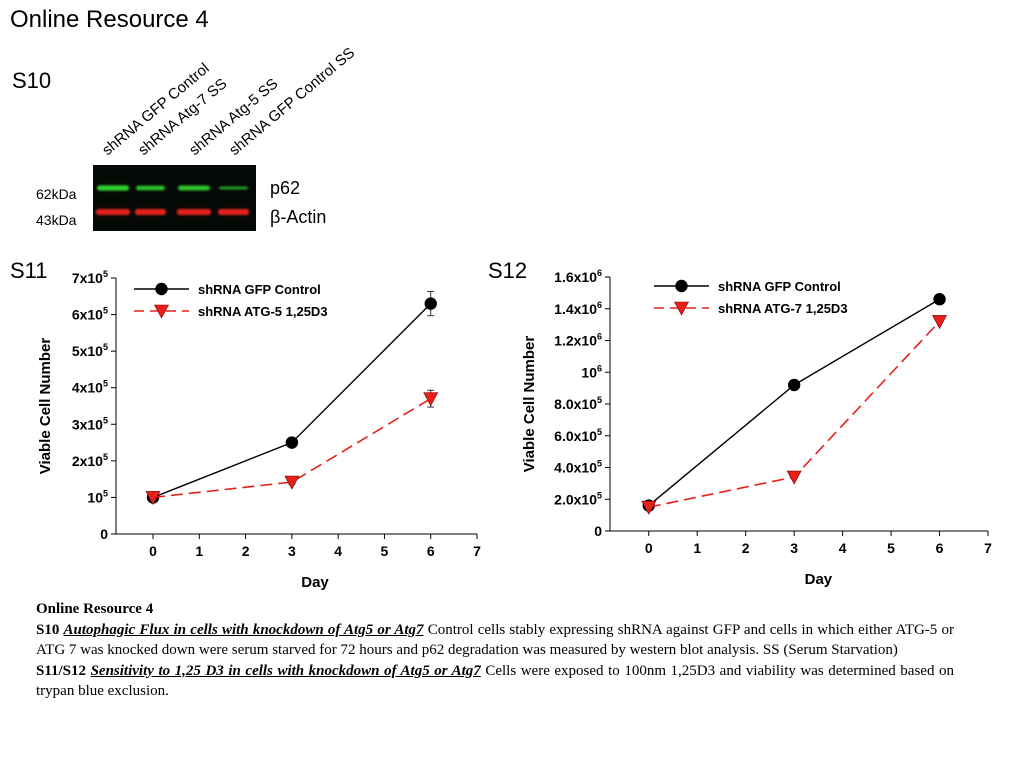 The height and width of the screenshot is (768, 1024). What do you see at coordinates (783, 308) in the screenshot?
I see `legend-label: shRNA ATG-7 1,25D3` at bounding box center [783, 308].